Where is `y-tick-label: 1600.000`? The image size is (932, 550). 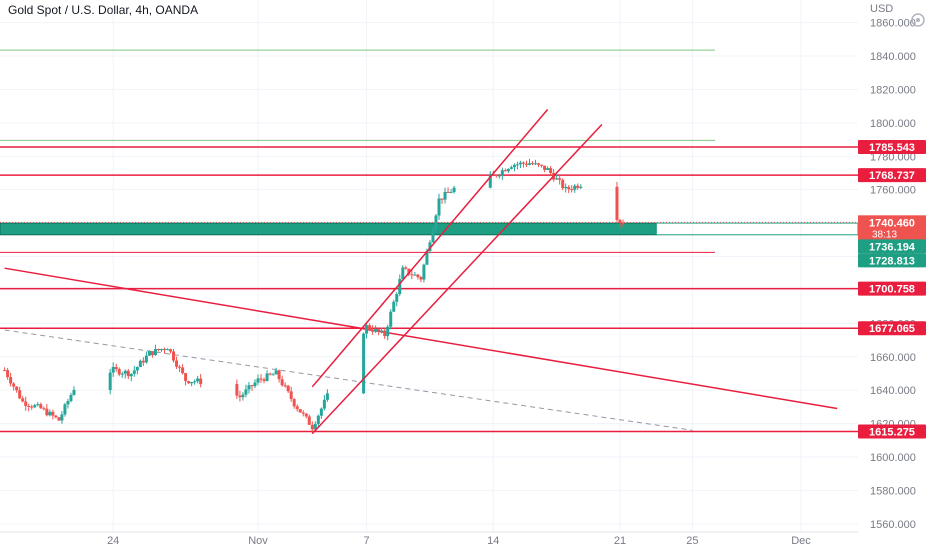 y-tick-label: 1600.000 is located at coordinates (893, 458).